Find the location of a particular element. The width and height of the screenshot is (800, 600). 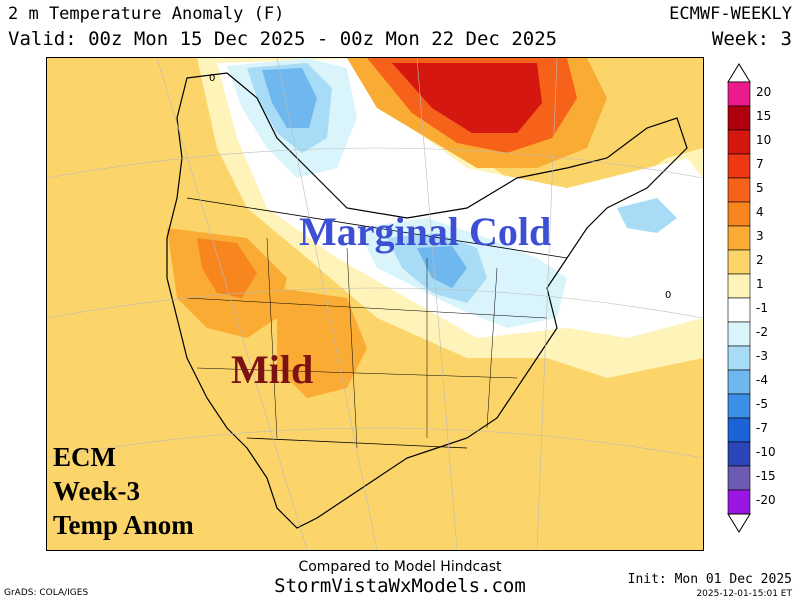

legend-label: 2 is located at coordinates (760, 260).